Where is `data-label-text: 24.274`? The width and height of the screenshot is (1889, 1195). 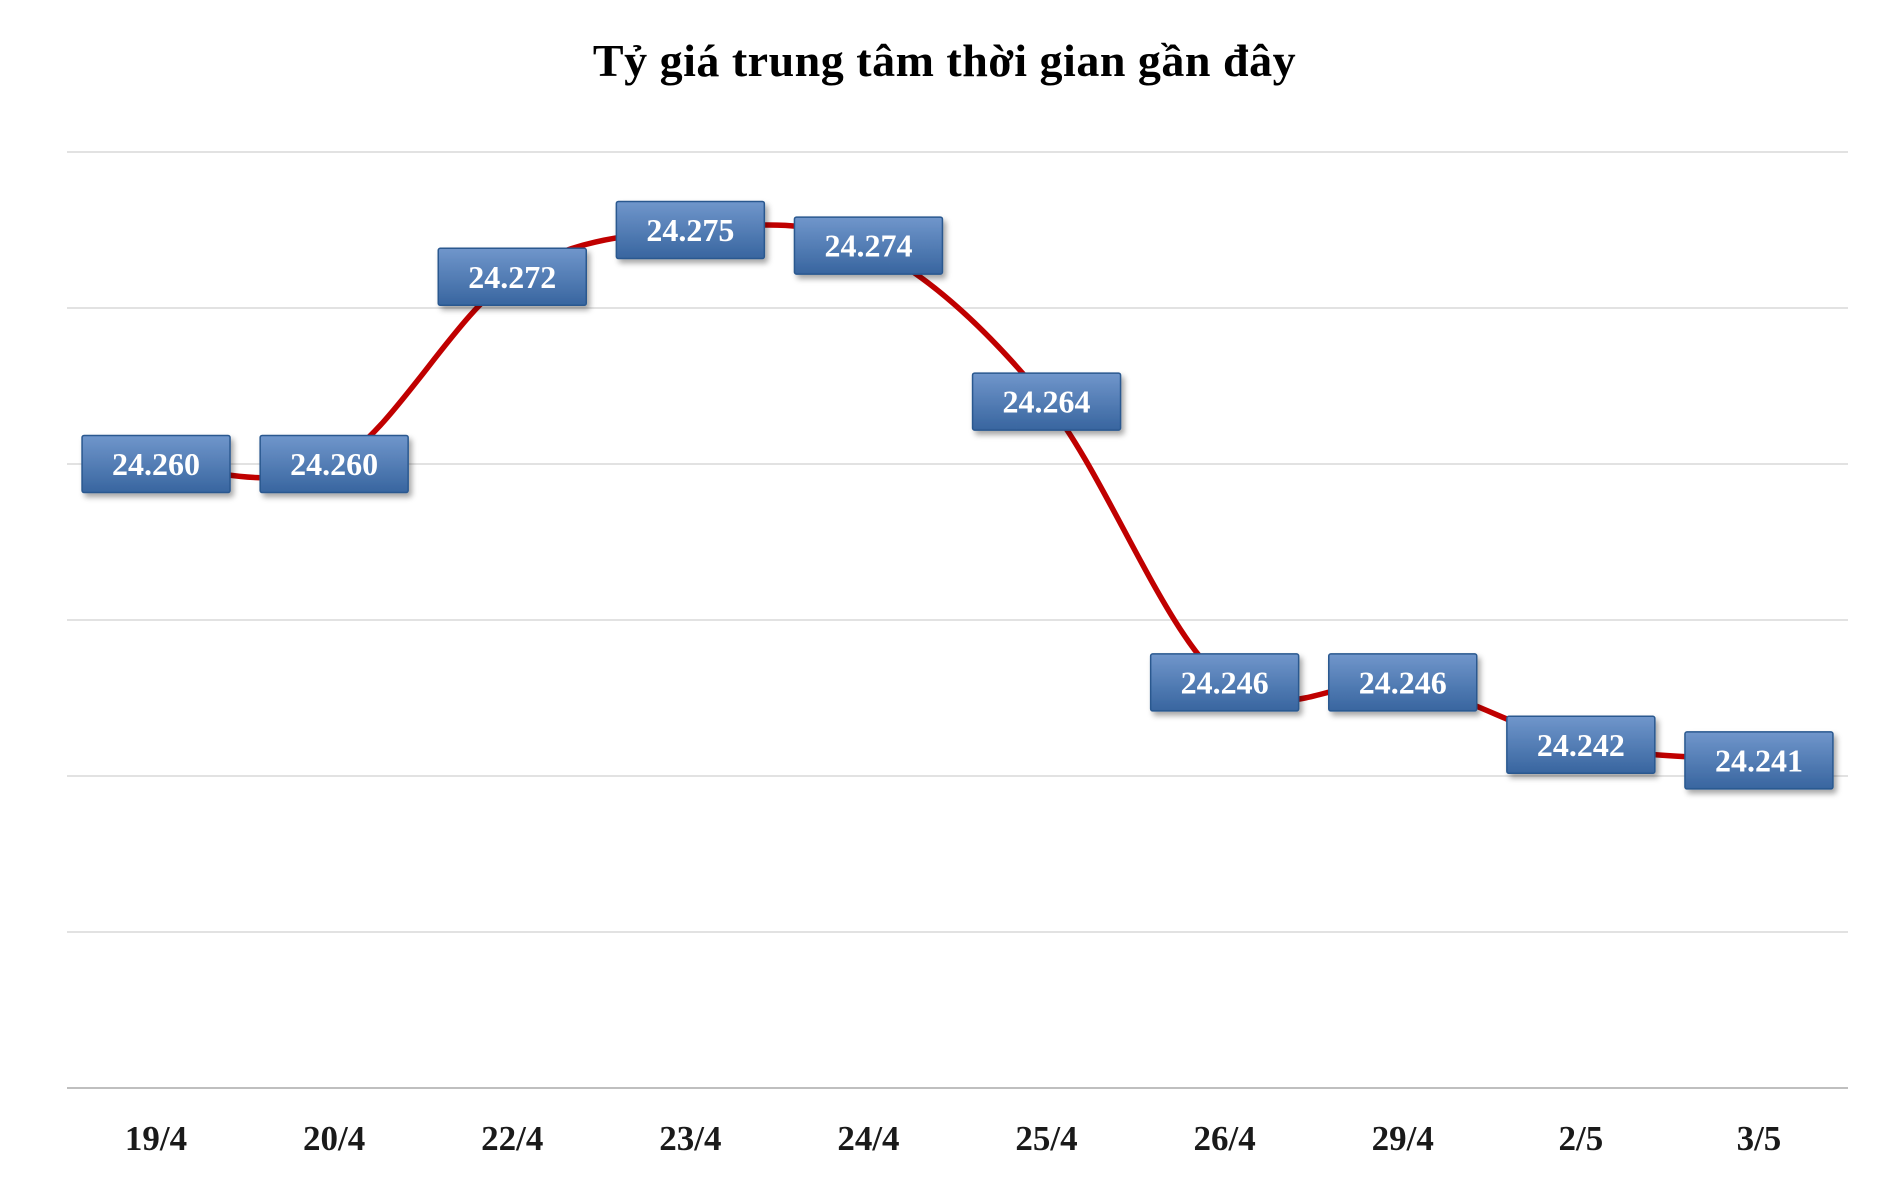 data-label-text: 24.274 is located at coordinates (868, 246).